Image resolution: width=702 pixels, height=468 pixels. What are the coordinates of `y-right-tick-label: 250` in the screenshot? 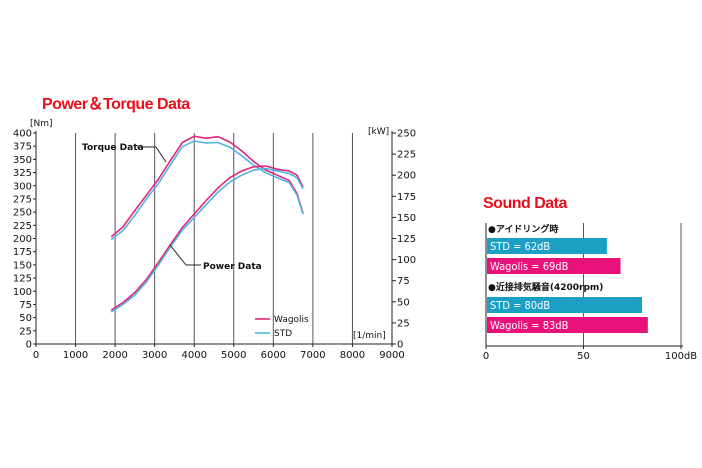 It's located at (406, 134).